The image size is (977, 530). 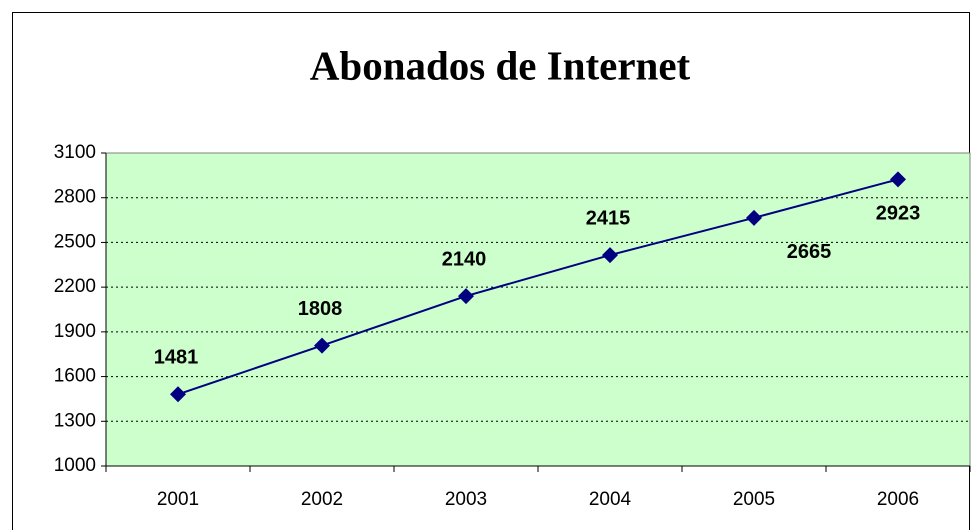 I want to click on x-tick-label: 2006, so click(x=898, y=499).